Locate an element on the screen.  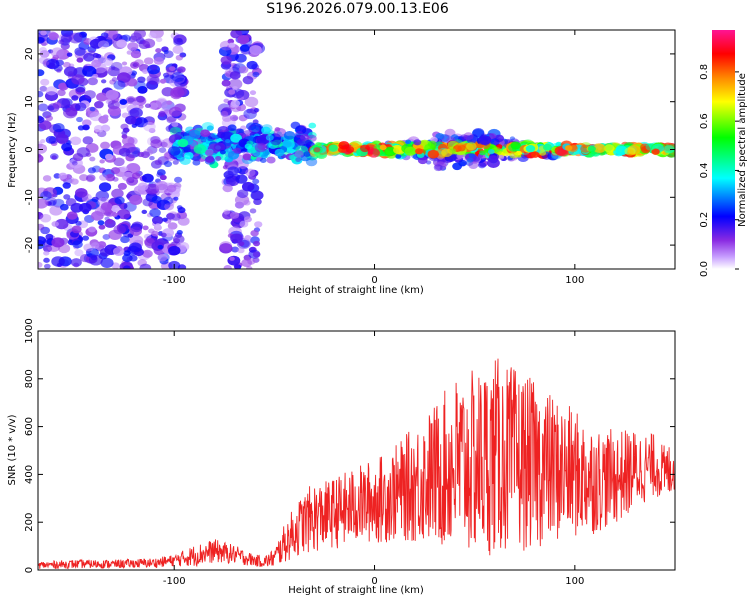
snr-ytick-label: 600 is located at coordinates (29, 426).